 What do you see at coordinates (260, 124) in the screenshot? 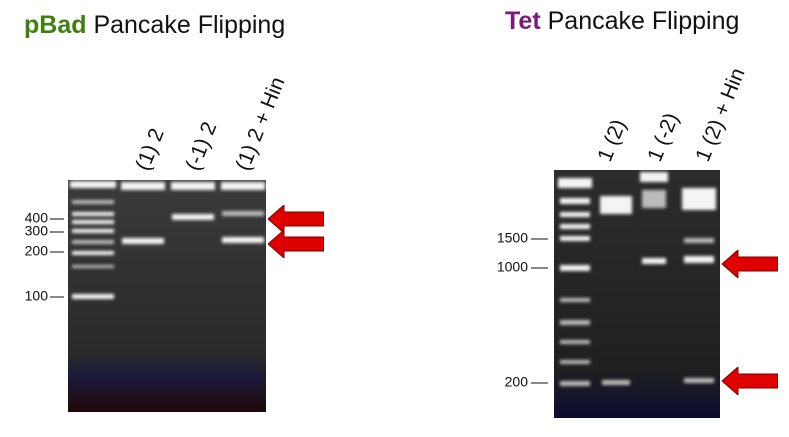
I see `lane-label: (1) 2 + Hin` at bounding box center [260, 124].